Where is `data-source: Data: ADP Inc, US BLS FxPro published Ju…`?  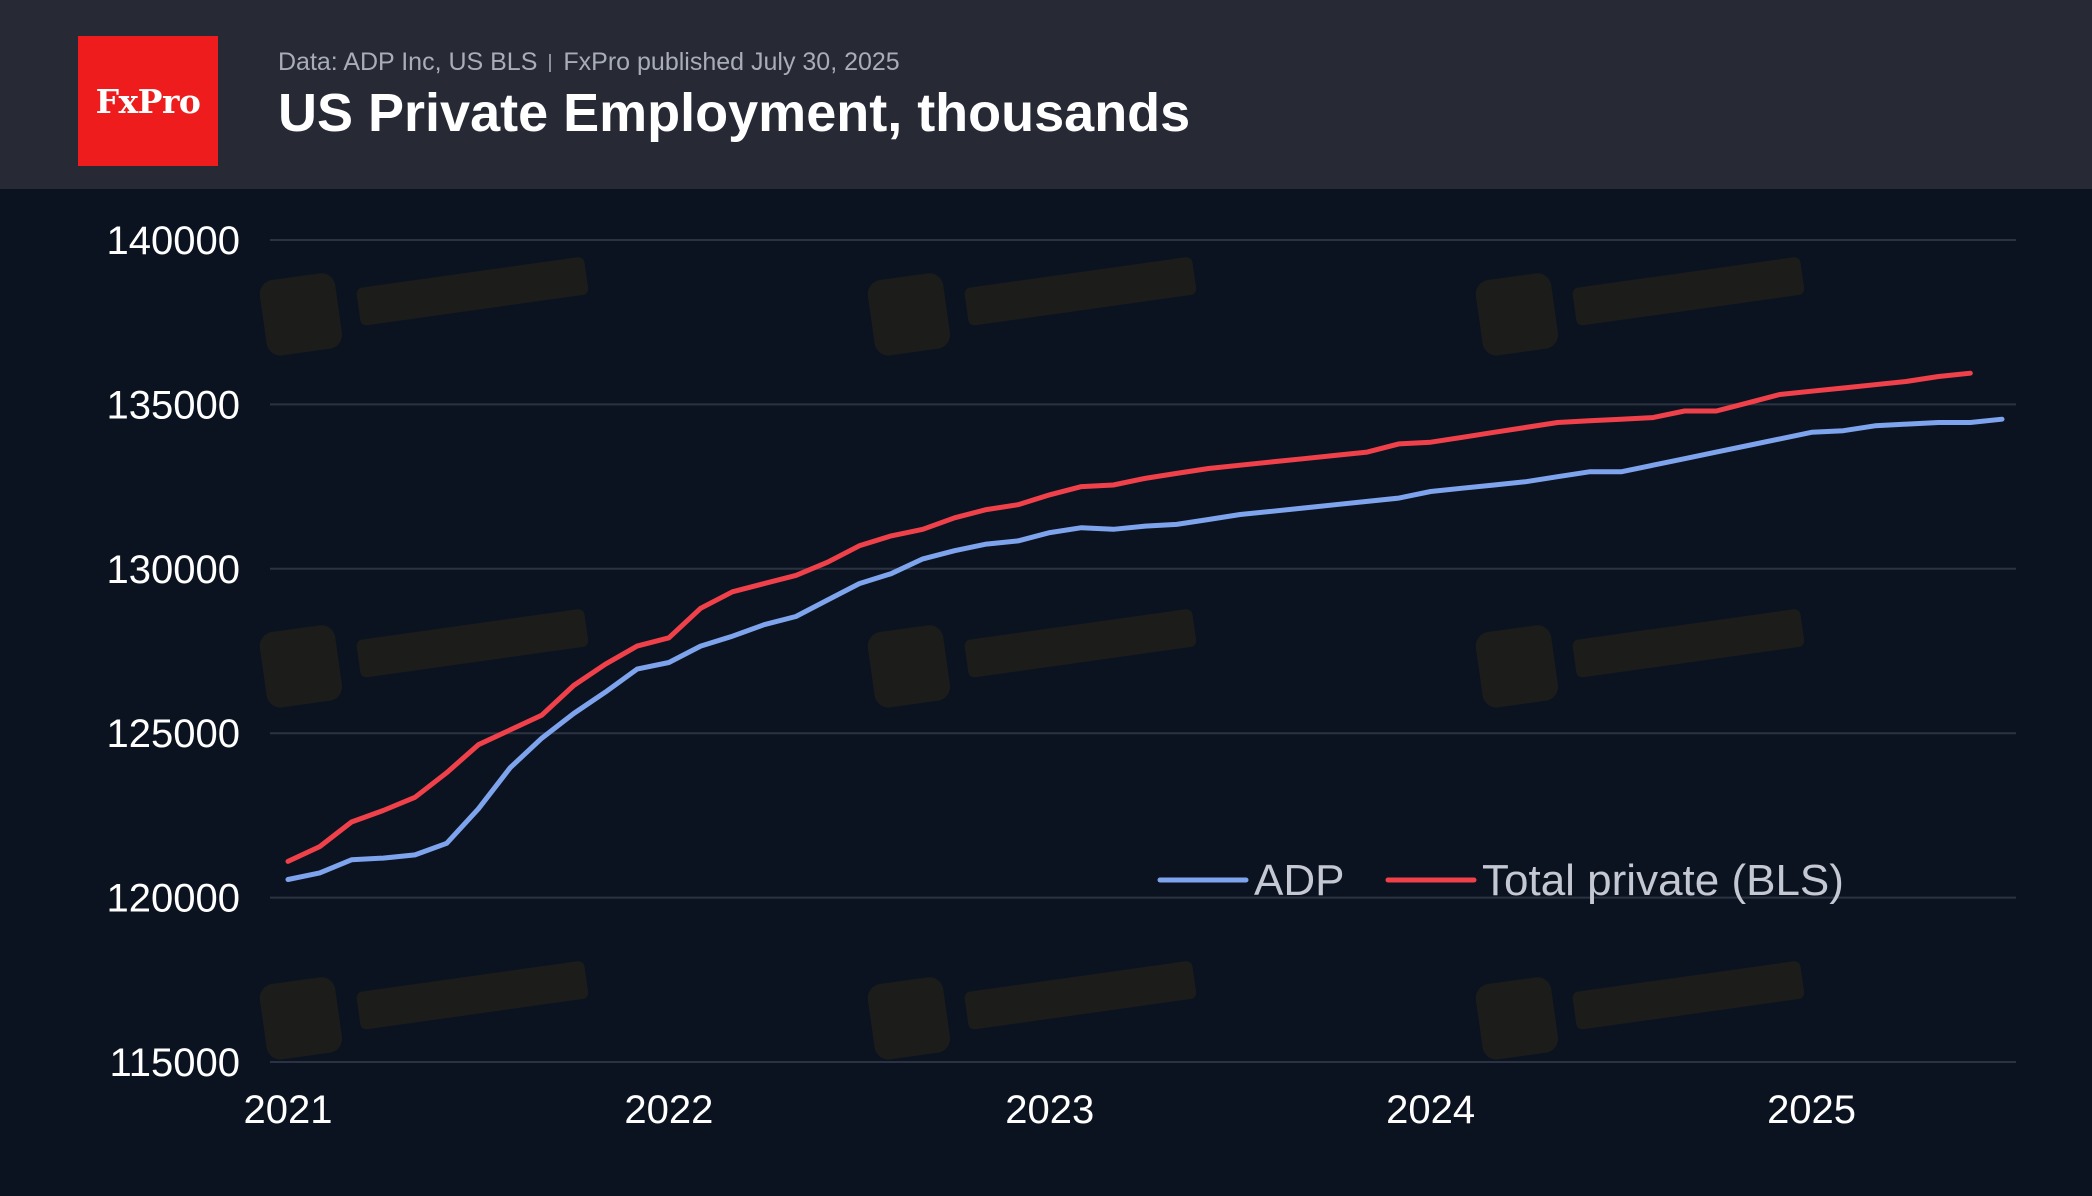 data-source: Data: ADP Inc, US BLS FxPro published Ju… is located at coordinates (589, 62).